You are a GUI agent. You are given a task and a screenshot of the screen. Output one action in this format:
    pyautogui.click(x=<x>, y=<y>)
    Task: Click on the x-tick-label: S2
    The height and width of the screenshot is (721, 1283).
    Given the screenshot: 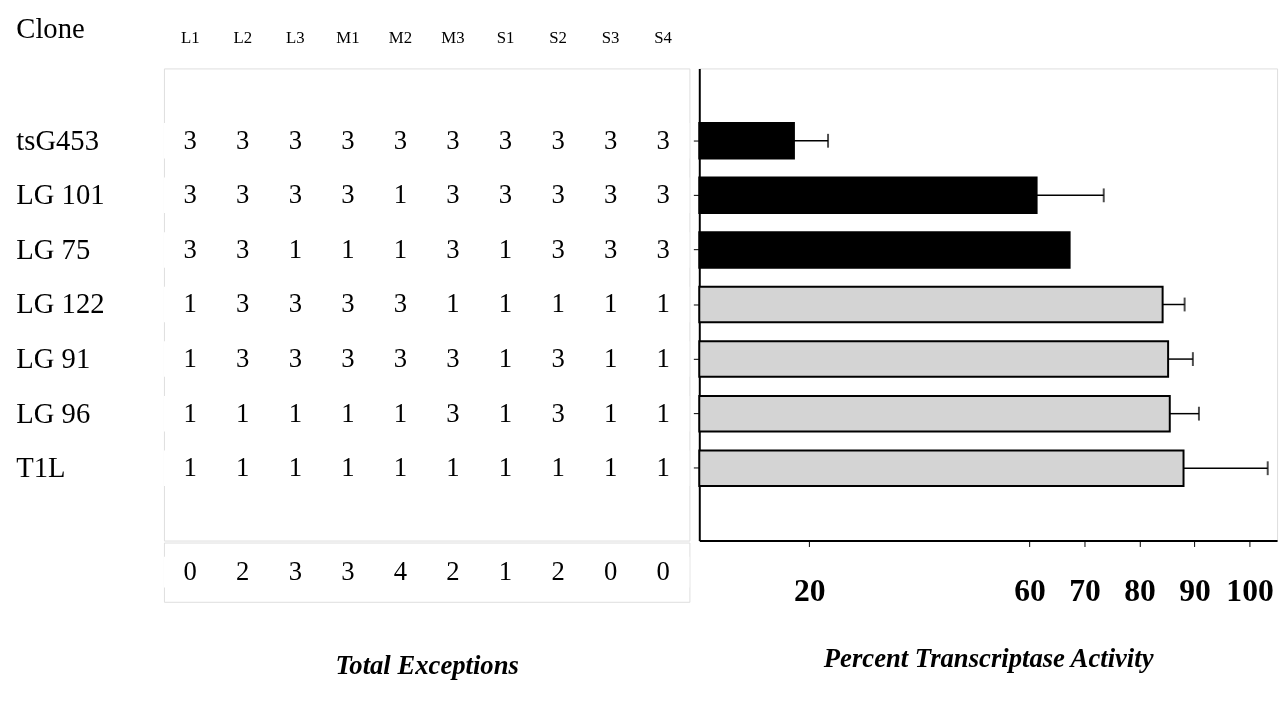 What is the action you would take?
    pyautogui.click(x=558, y=38)
    